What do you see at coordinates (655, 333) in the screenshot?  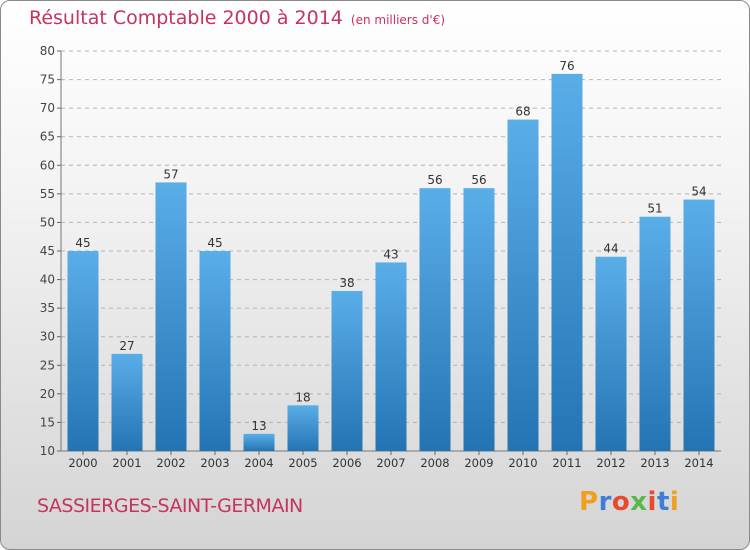 I see `bar-2013` at bounding box center [655, 333].